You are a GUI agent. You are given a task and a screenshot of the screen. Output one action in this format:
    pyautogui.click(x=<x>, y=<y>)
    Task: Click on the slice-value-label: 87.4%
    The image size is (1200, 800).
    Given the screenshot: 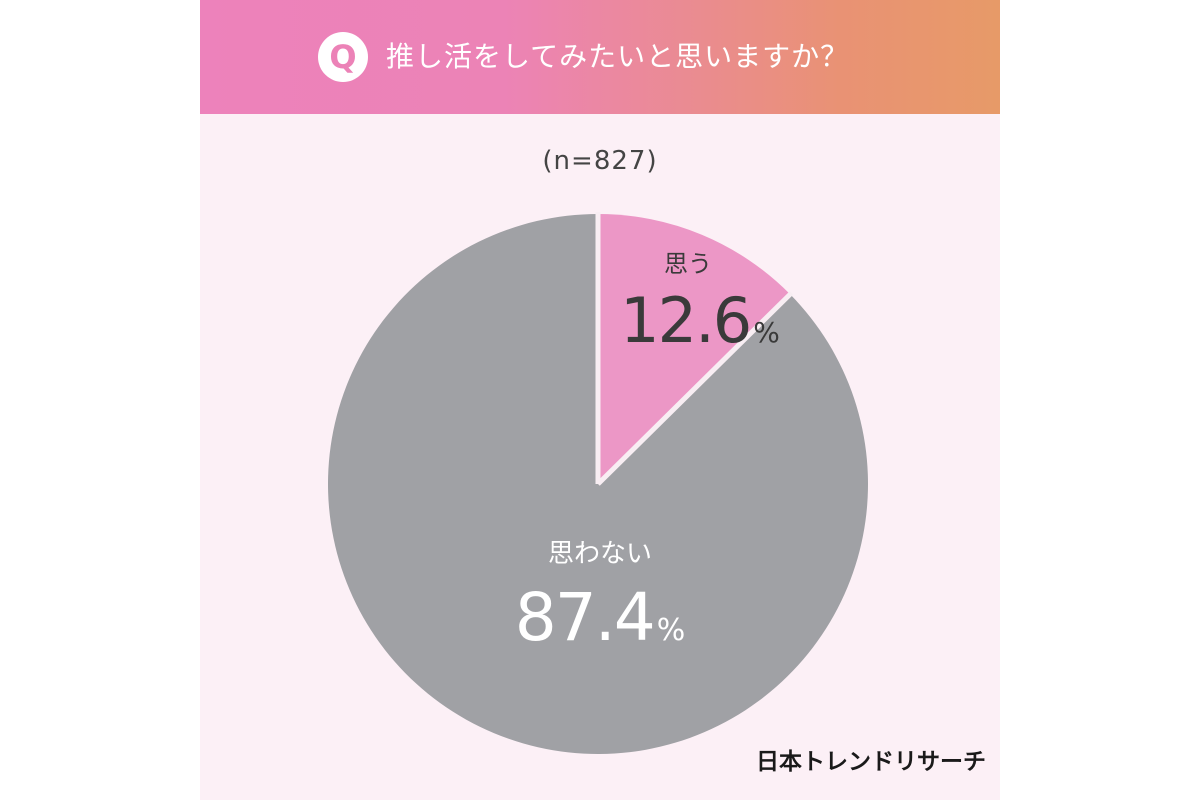 What is the action you would take?
    pyautogui.click(x=600, y=617)
    